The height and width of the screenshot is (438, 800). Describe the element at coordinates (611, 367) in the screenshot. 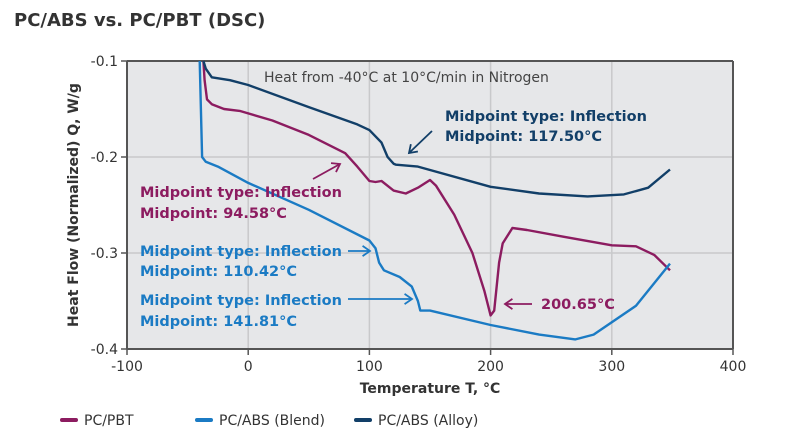

I see `x-tick-label: 300` at that location.